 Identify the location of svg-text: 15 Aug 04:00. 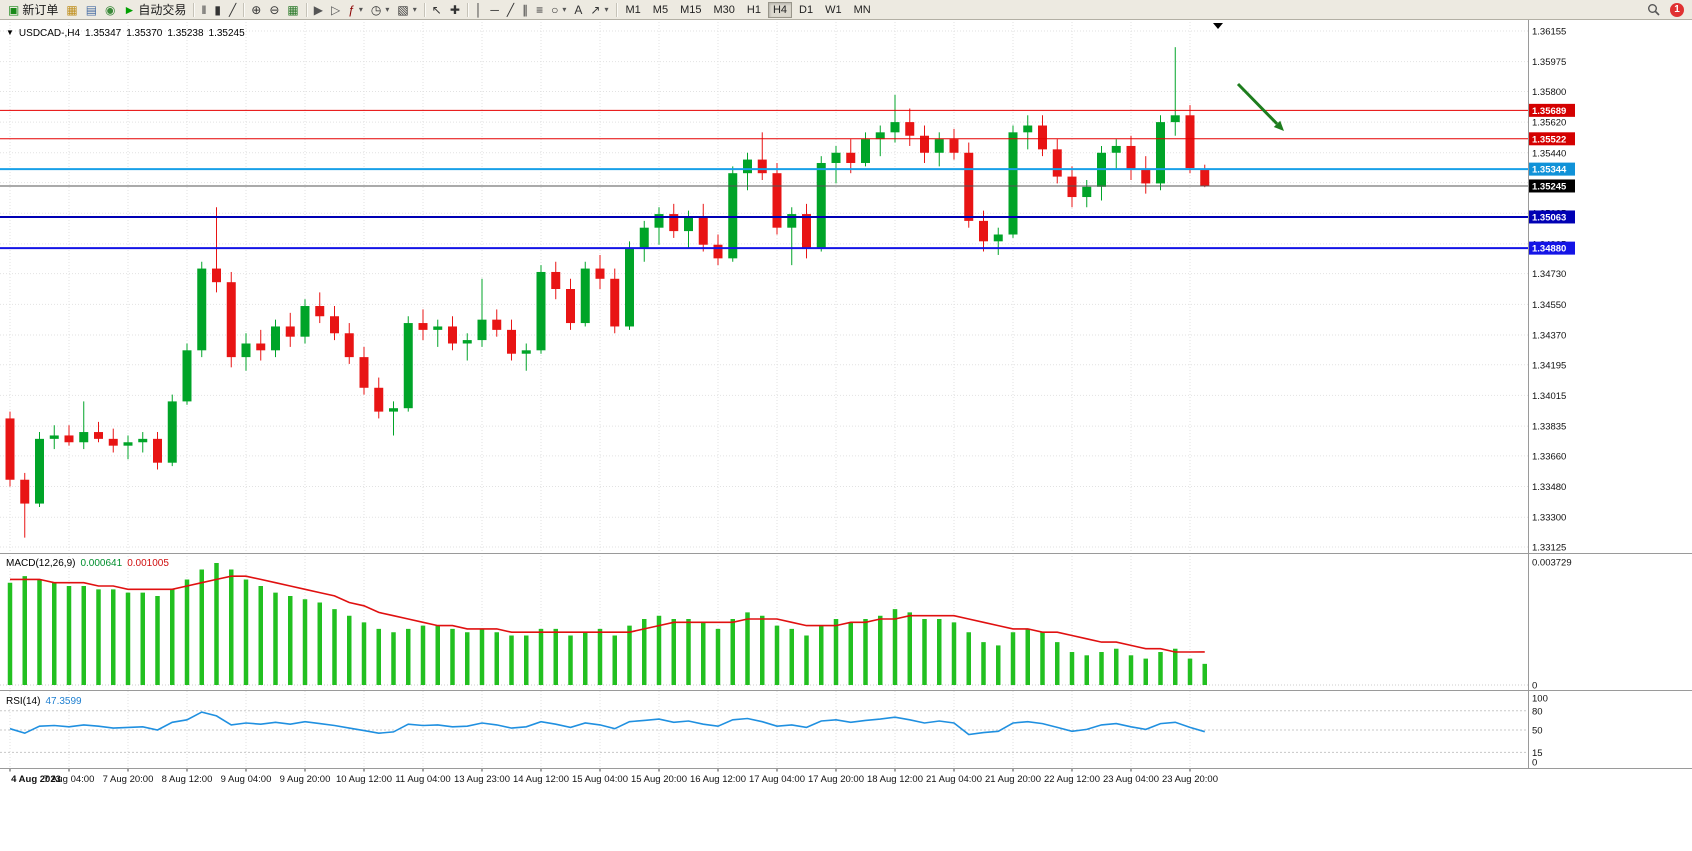
(600, 779).